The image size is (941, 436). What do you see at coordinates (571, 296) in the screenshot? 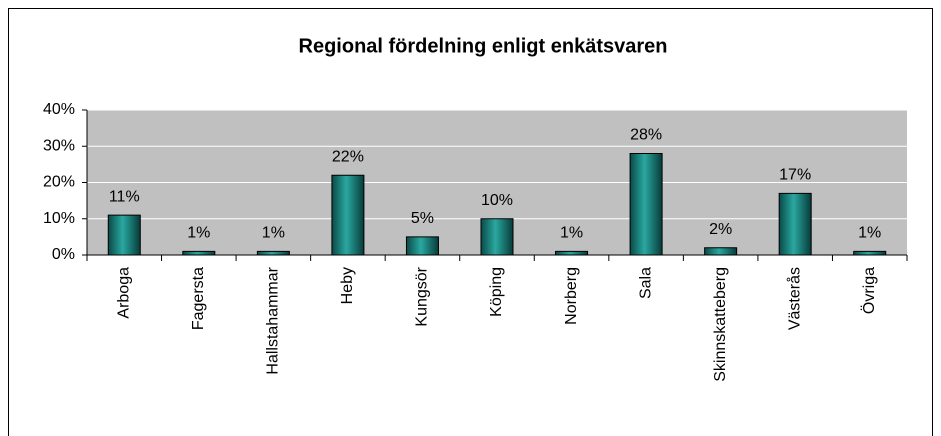
I see `x-tick-label: Norberg` at bounding box center [571, 296].